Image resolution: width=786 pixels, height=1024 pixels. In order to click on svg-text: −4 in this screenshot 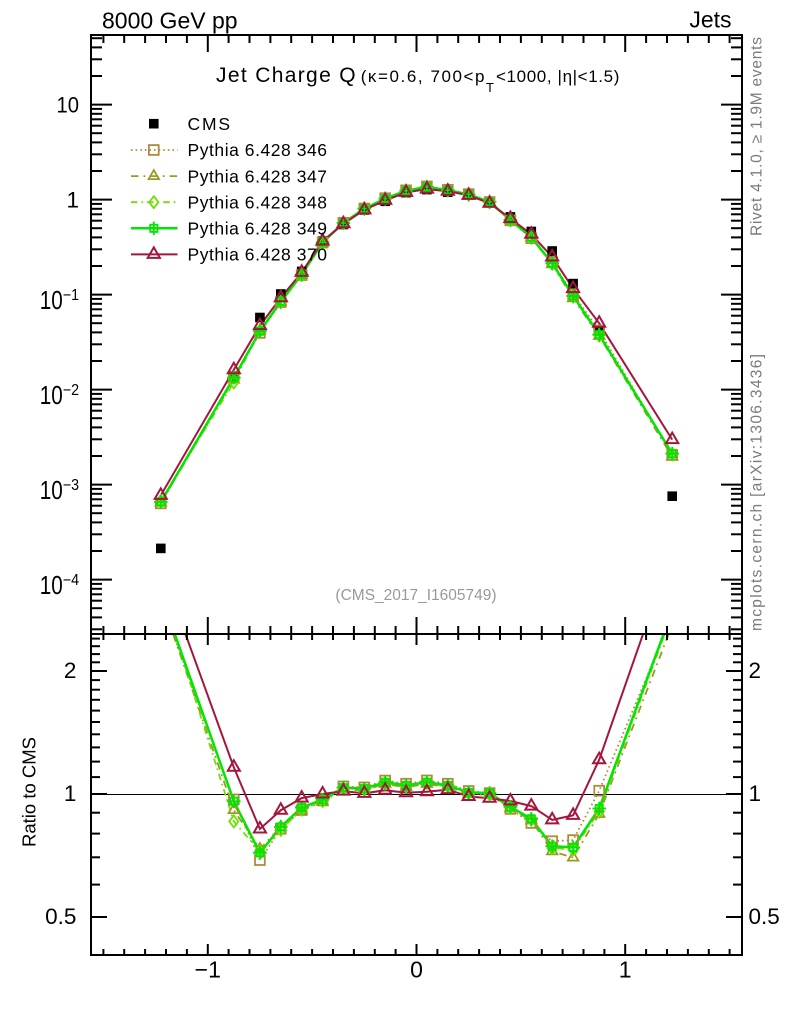, I will do `click(71, 580)`.